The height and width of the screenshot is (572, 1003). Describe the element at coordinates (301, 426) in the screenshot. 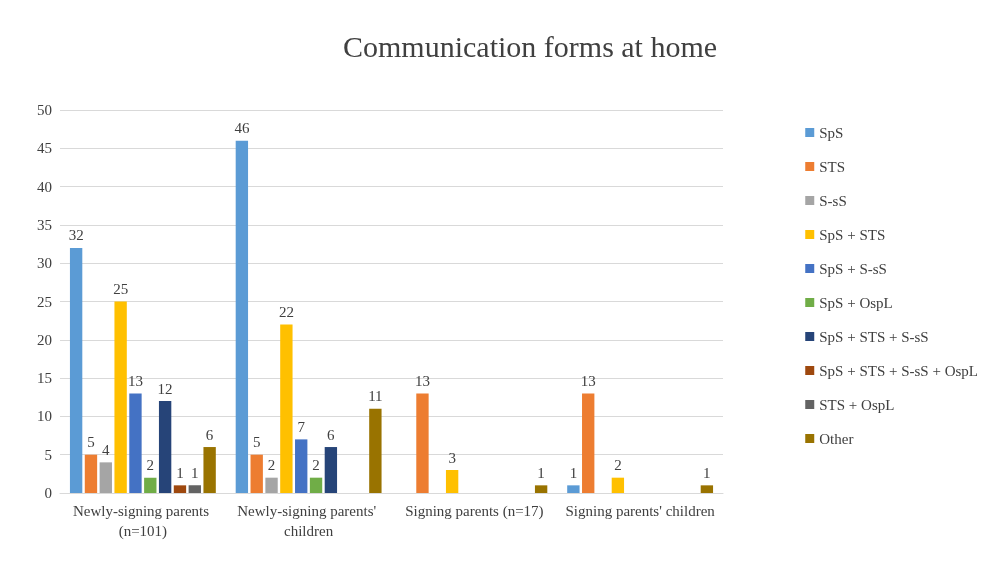

I see `data-label: 7` at that location.